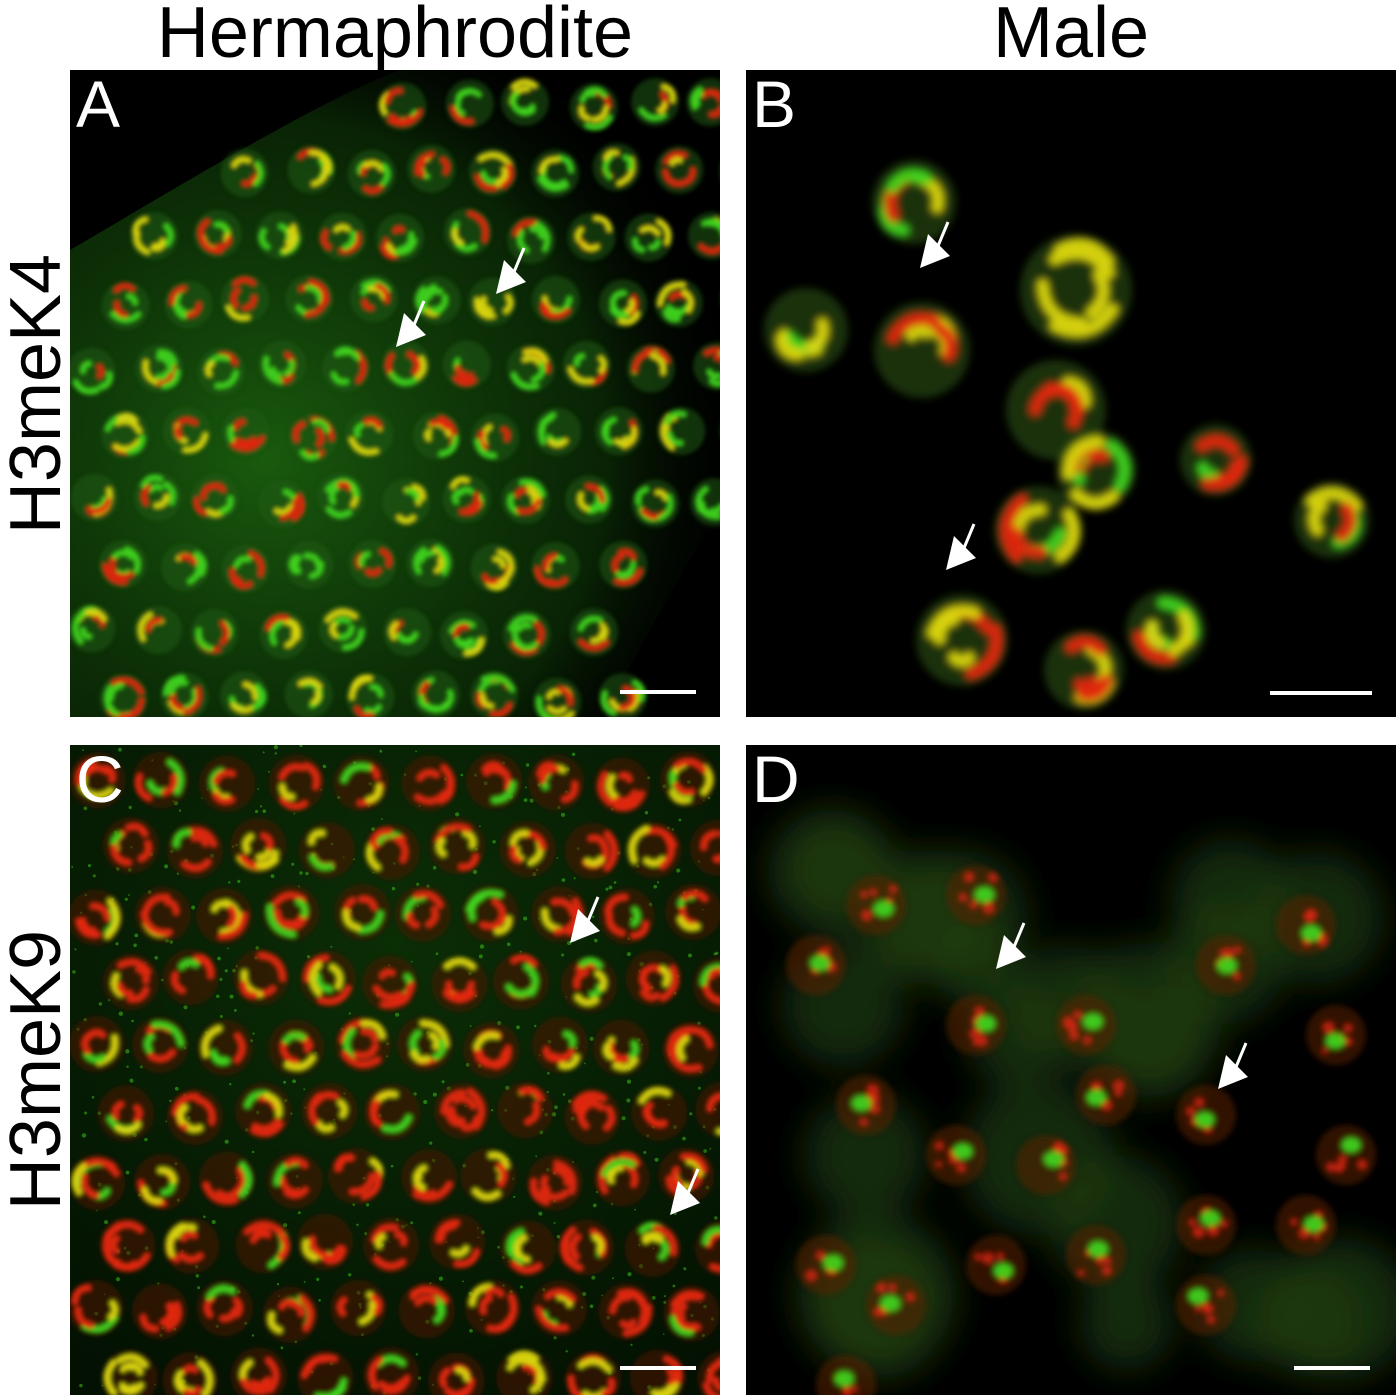 Image resolution: width=1400 pixels, height=1400 pixels. I want to click on row-header-h3mek4: H3meK4, so click(38, 394).